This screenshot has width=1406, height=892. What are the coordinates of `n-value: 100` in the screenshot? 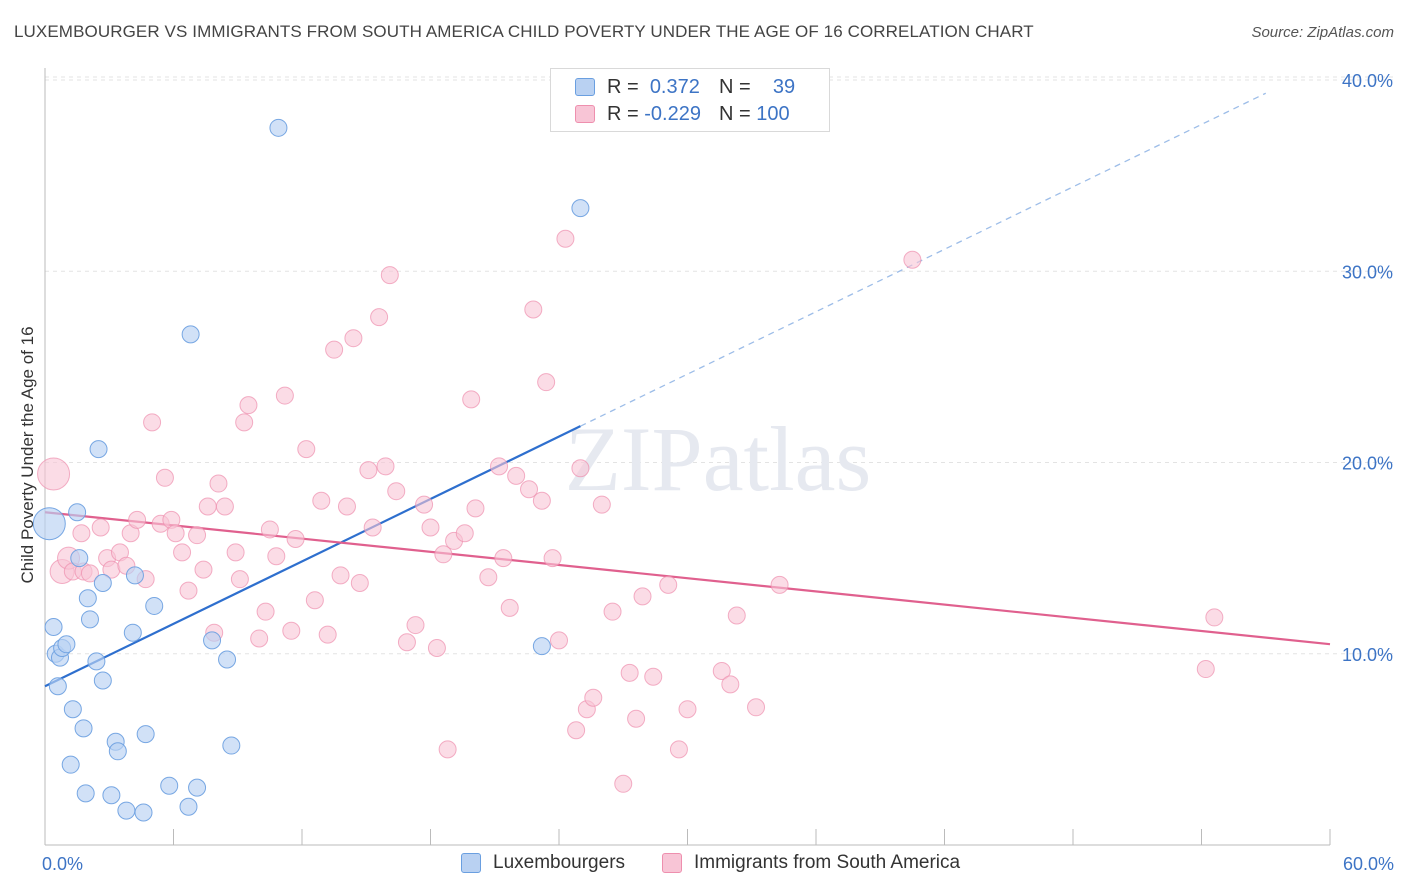 It's located at (773, 113).